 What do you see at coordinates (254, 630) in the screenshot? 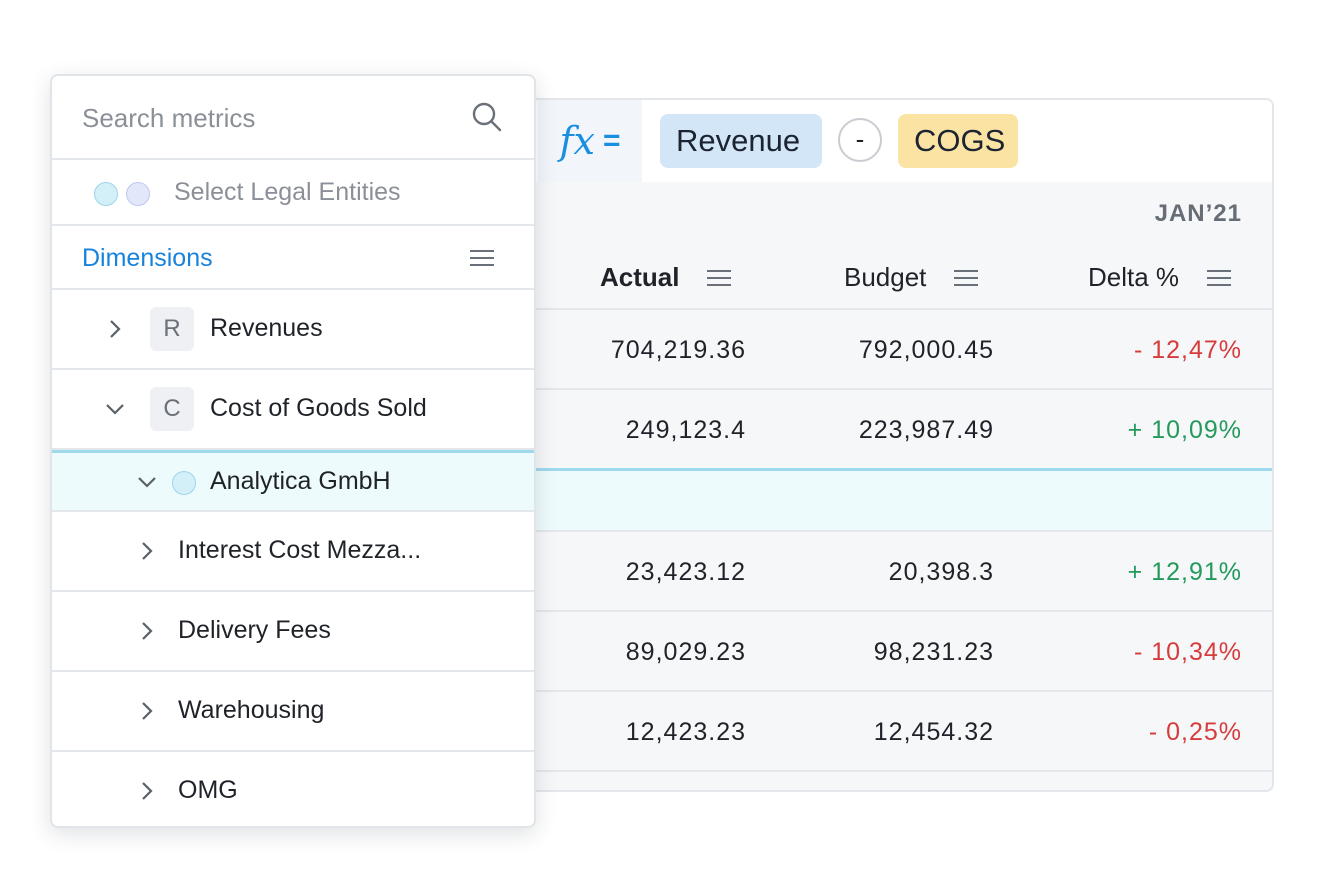
I see `tree-item-label: Delivery Fees` at bounding box center [254, 630].